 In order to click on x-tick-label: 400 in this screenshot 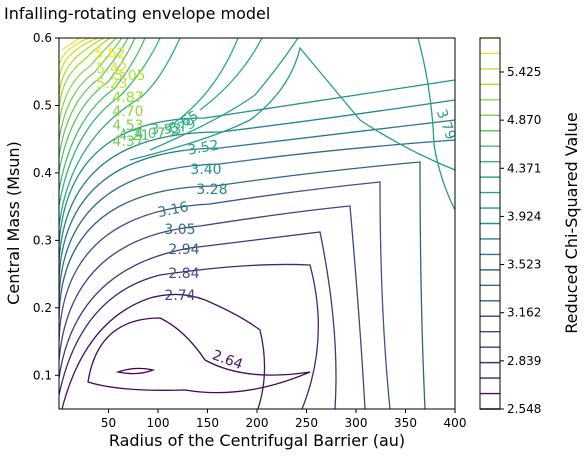, I will do `click(455, 423)`.